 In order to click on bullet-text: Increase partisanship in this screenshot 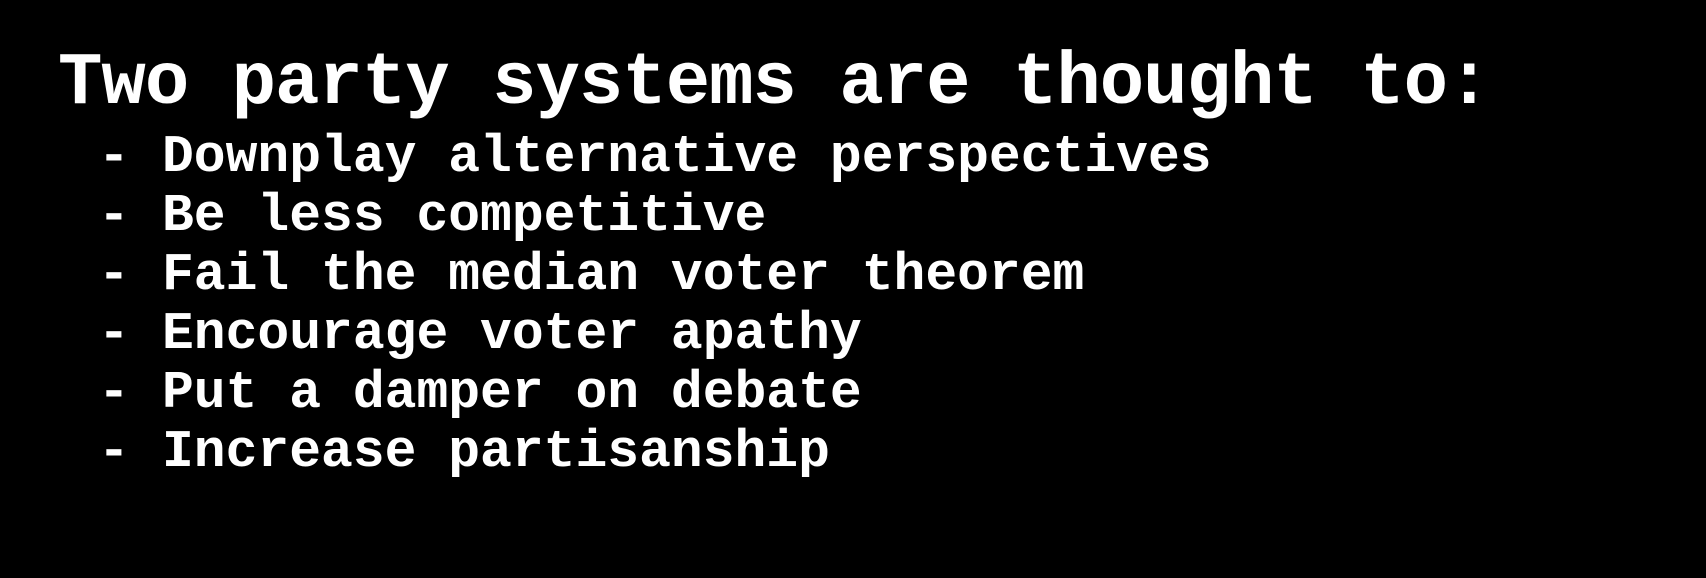, I will do `click(496, 452)`.